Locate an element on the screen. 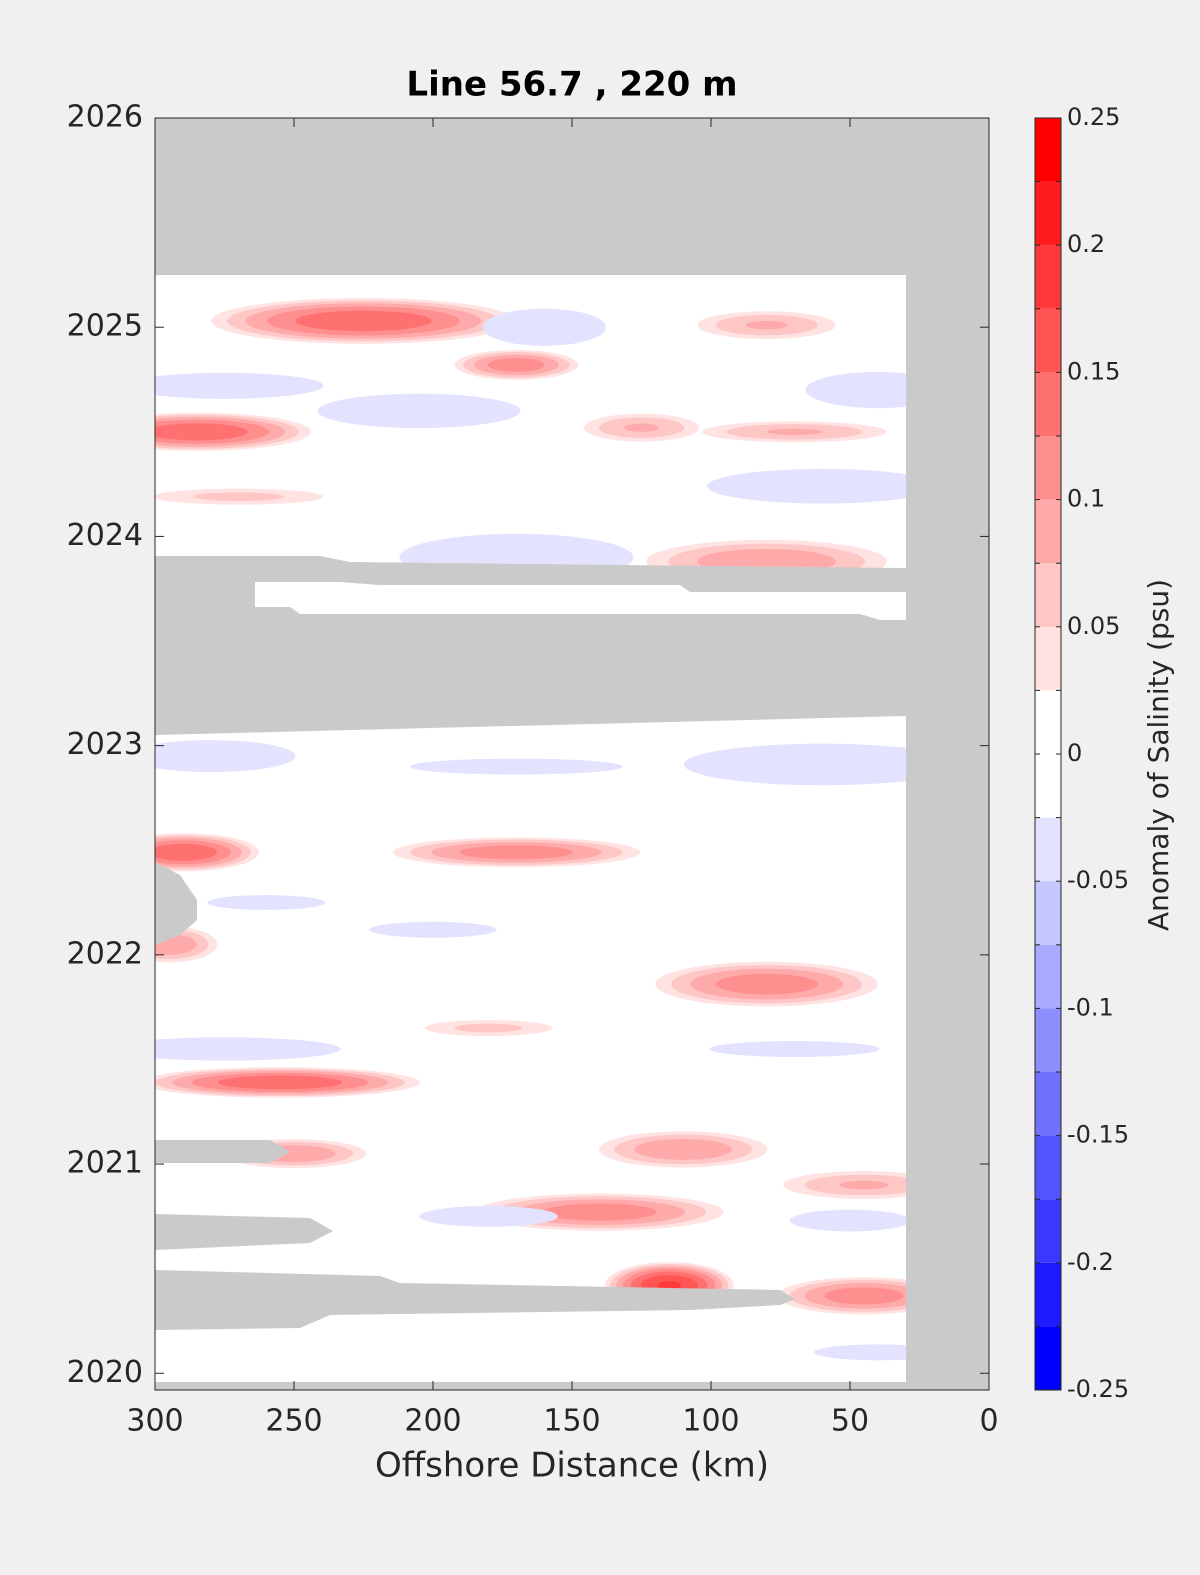  y-tick-label: 2020 is located at coordinates (105, 1372).